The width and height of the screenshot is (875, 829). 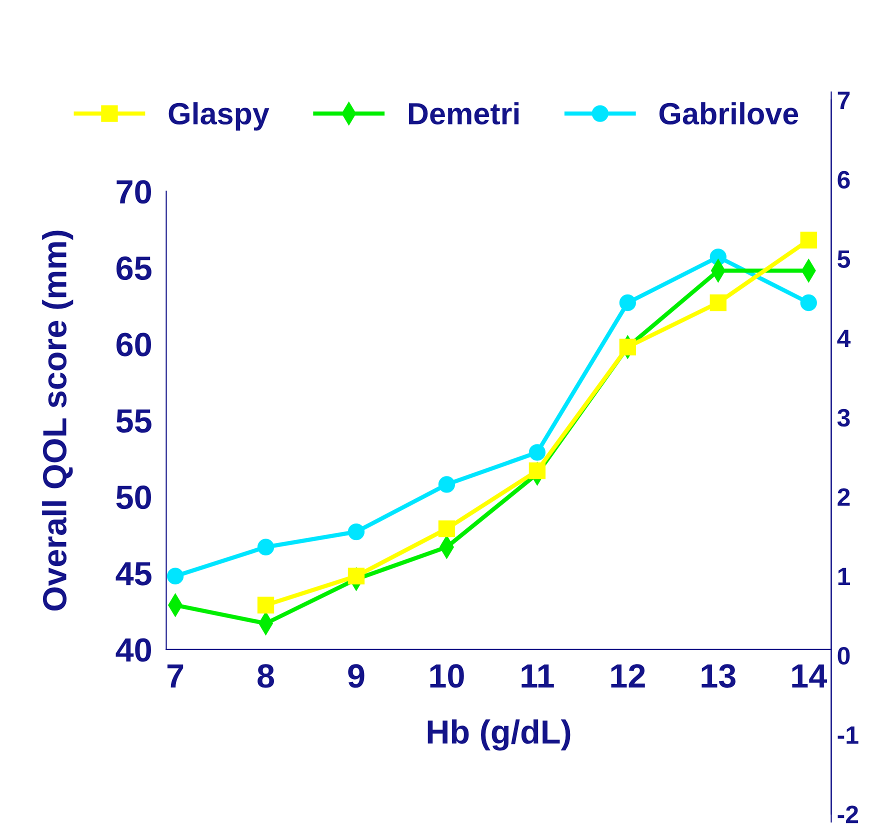 I want to click on y2-tick-label: -2, so click(x=848, y=815).